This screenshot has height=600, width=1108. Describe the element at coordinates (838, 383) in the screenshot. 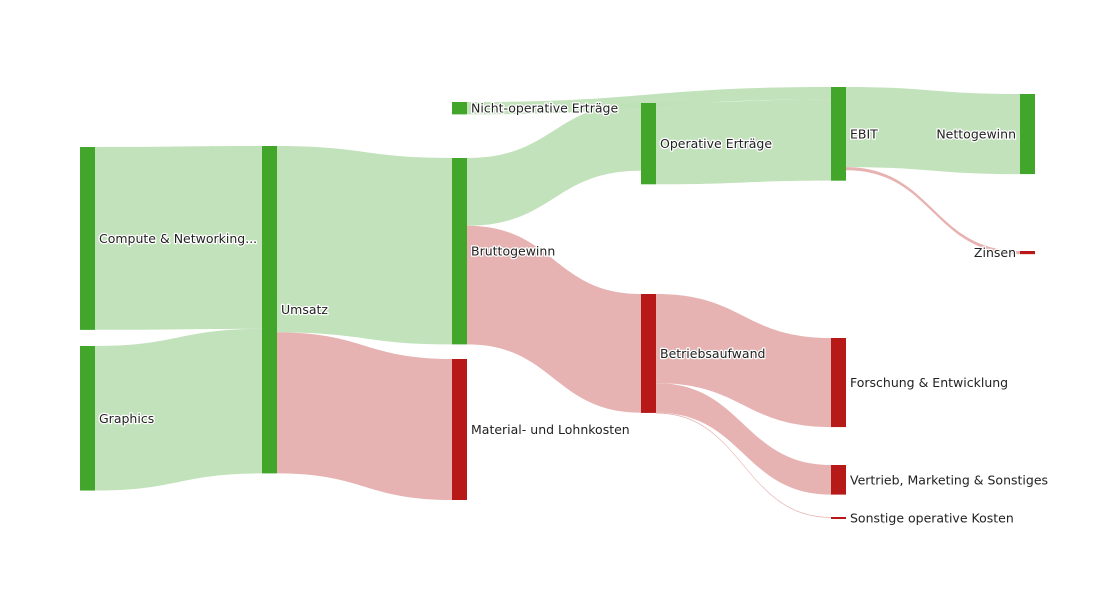

I see `node-forschung` at that location.